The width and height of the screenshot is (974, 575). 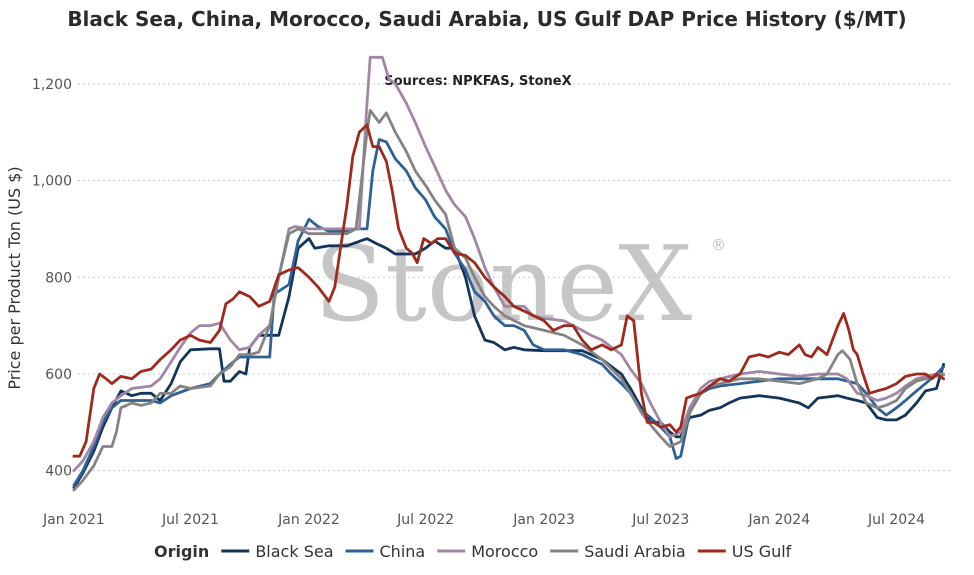 I want to click on legend-label-saudi-arabia: Saudi Arabia, so click(x=635, y=551).